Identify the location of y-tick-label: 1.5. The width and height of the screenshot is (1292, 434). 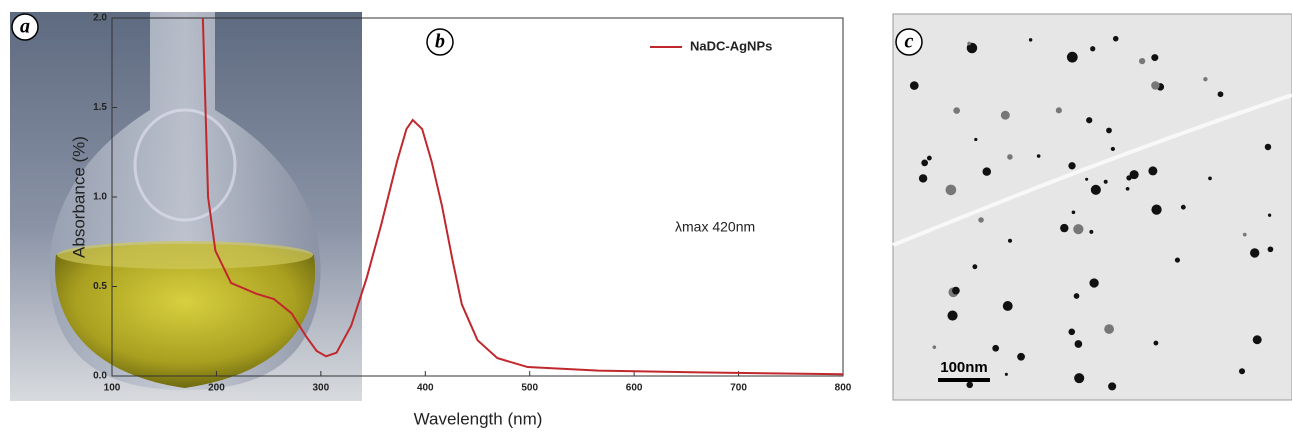
(100, 107).